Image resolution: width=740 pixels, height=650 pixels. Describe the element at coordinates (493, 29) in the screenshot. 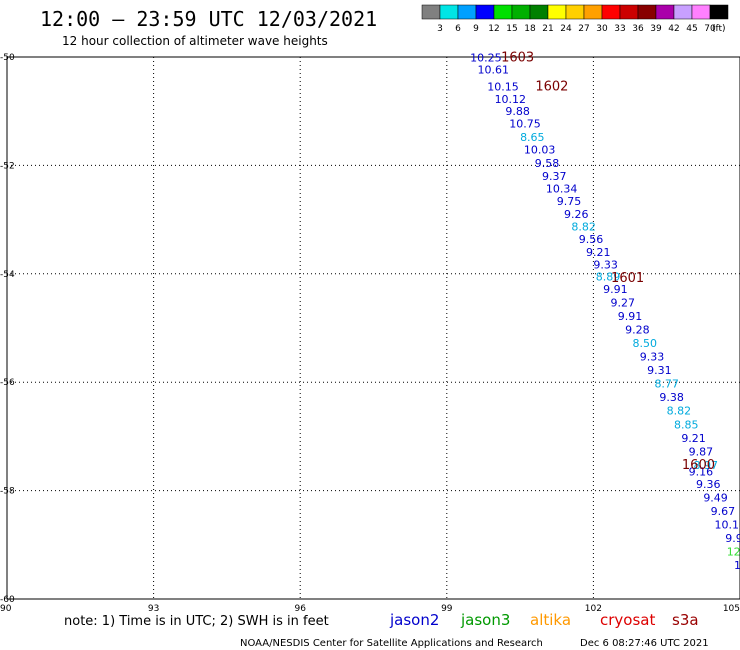

I see `colorbar-label: 12` at that location.